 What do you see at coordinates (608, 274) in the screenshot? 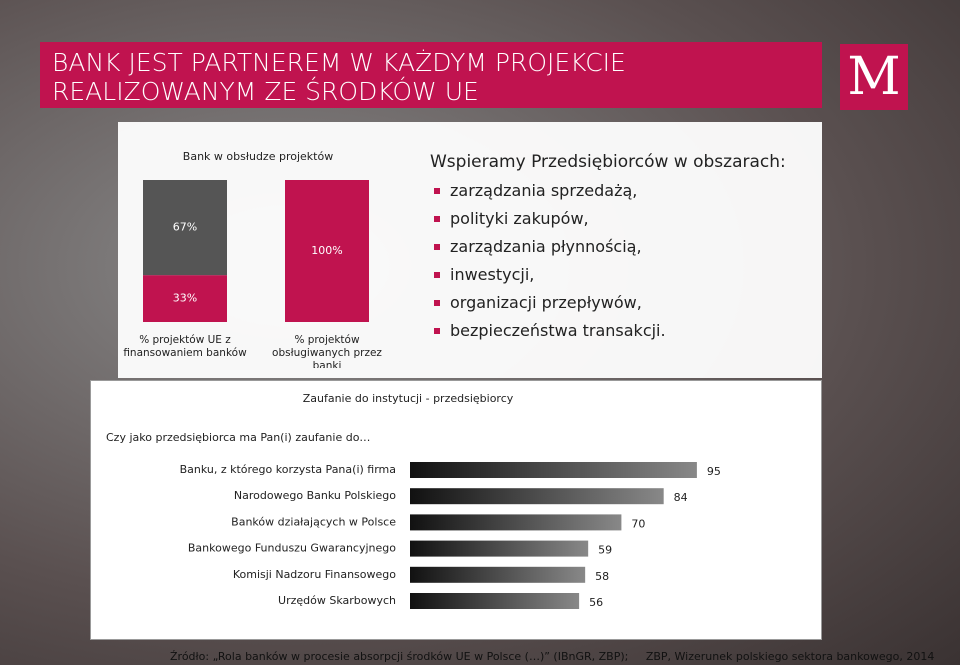
I see `info-item: inwestycji,` at bounding box center [608, 274].